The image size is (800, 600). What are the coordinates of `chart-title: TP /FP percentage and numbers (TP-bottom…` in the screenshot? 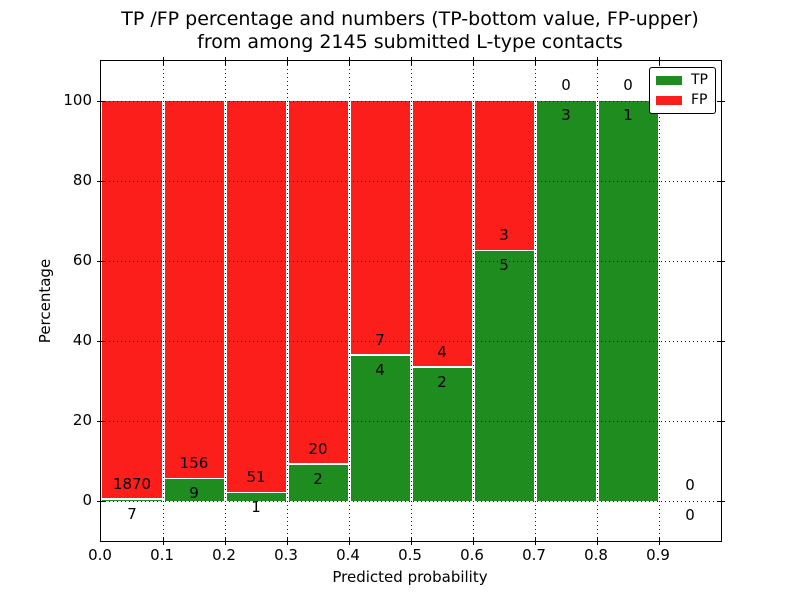 It's located at (410, 31).